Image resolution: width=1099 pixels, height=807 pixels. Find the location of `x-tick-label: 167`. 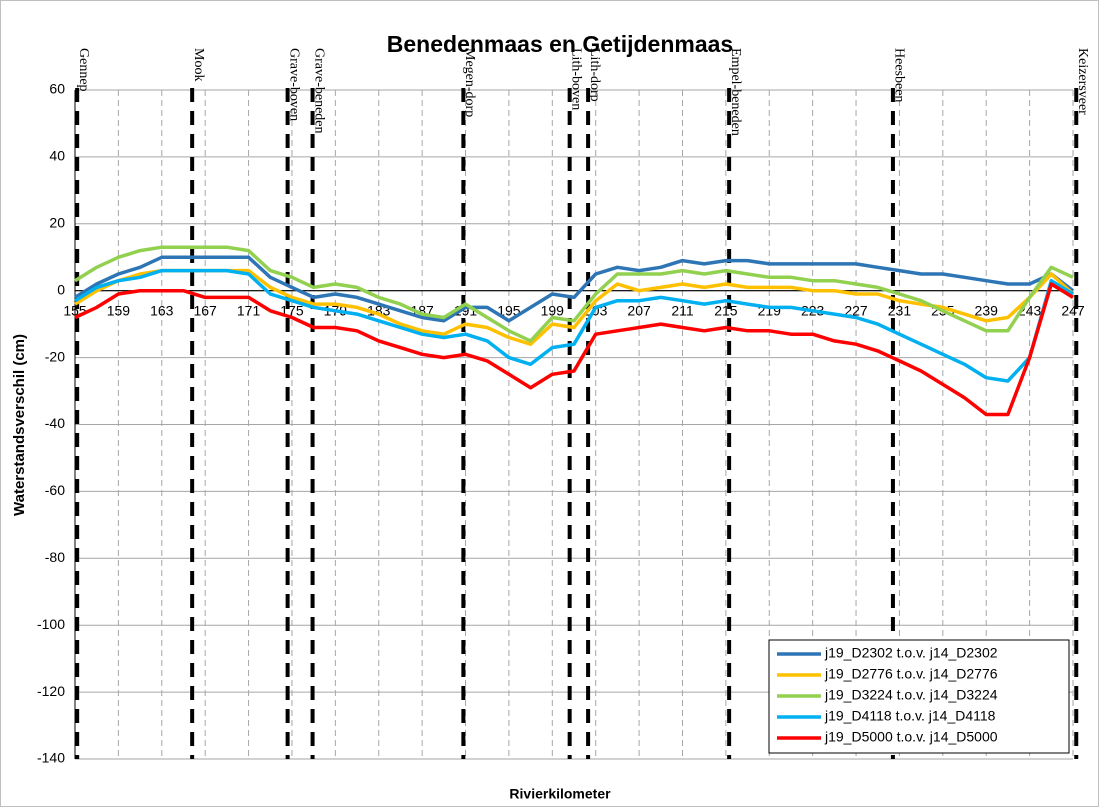

x-tick-label: 167 is located at coordinates (205, 310).